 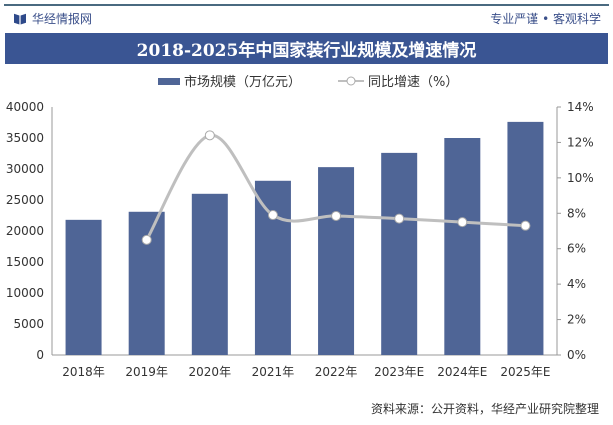 What do you see at coordinates (28, 324) in the screenshot?
I see `y-left-tick-label: 5000` at bounding box center [28, 324].